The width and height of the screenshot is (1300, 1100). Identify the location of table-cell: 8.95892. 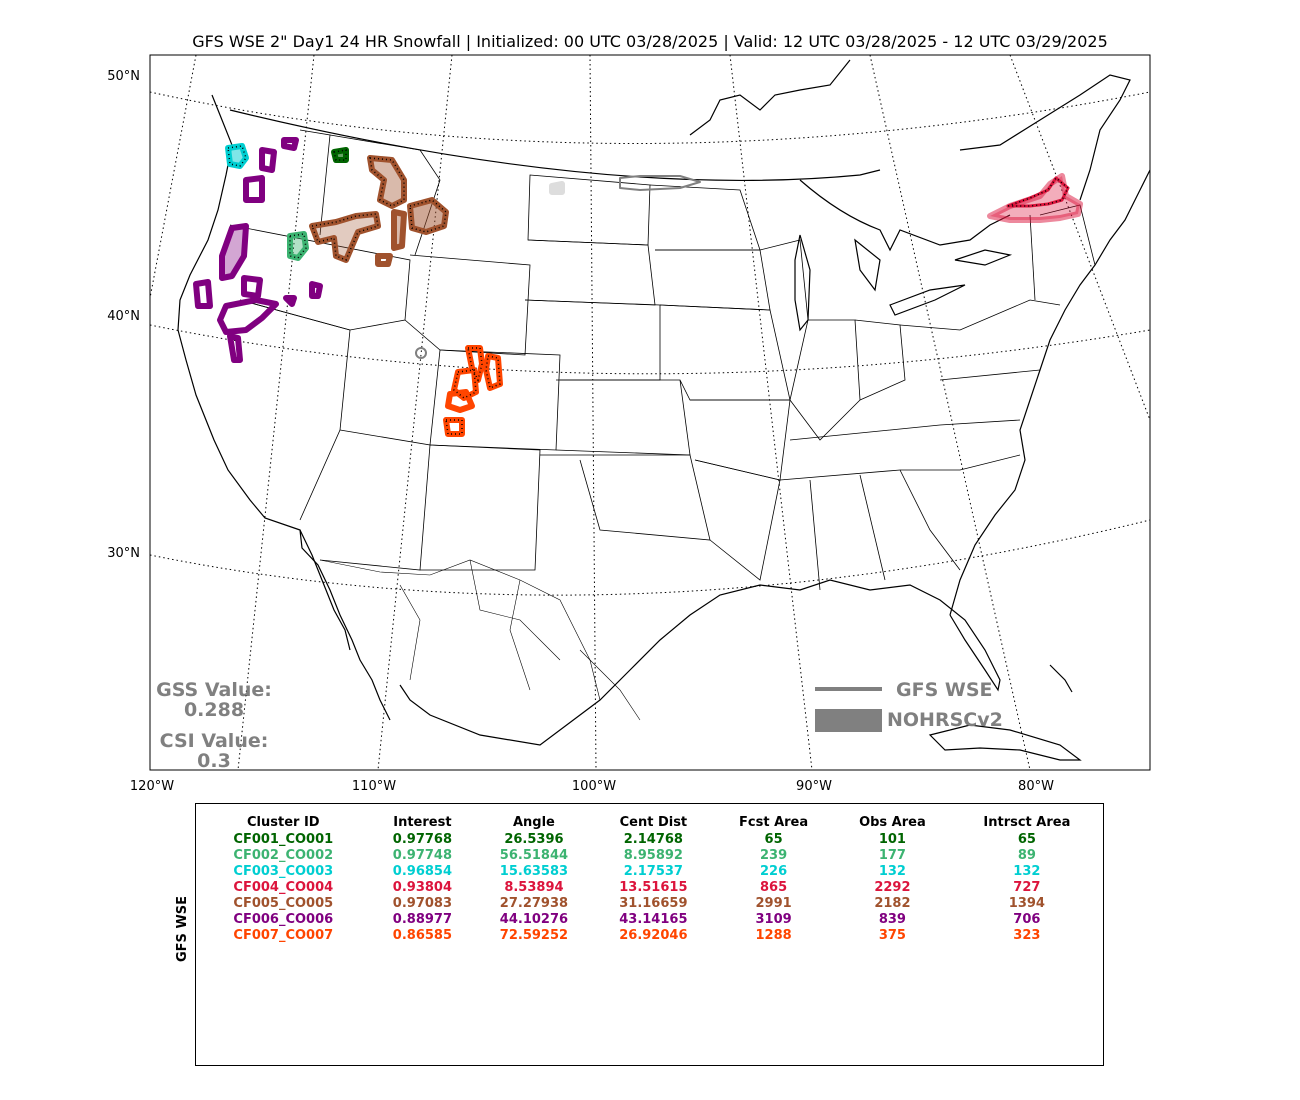
(653, 855).